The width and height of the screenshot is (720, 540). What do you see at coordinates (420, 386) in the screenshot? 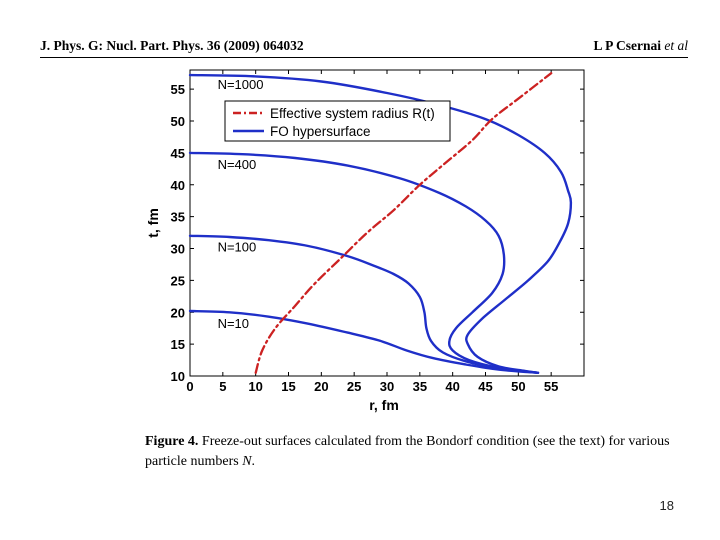
I see `x-tick-label: 35` at bounding box center [420, 386].